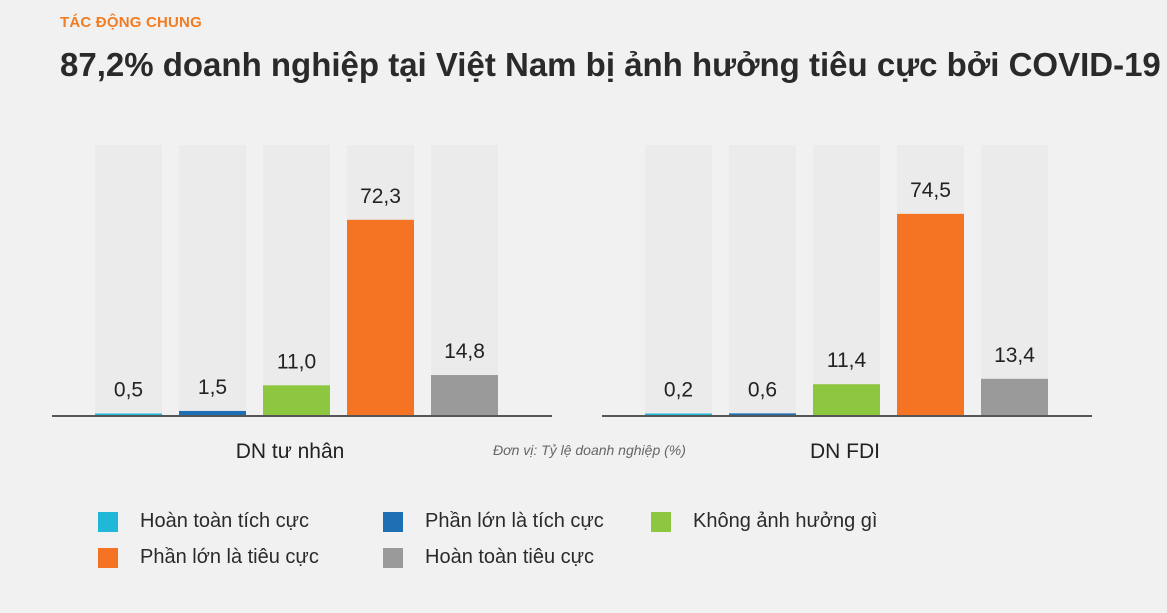 Image resolution: width=1167 pixels, height=613 pixels. What do you see at coordinates (380, 196) in the screenshot?
I see `bar-value-label: 72,3` at bounding box center [380, 196].